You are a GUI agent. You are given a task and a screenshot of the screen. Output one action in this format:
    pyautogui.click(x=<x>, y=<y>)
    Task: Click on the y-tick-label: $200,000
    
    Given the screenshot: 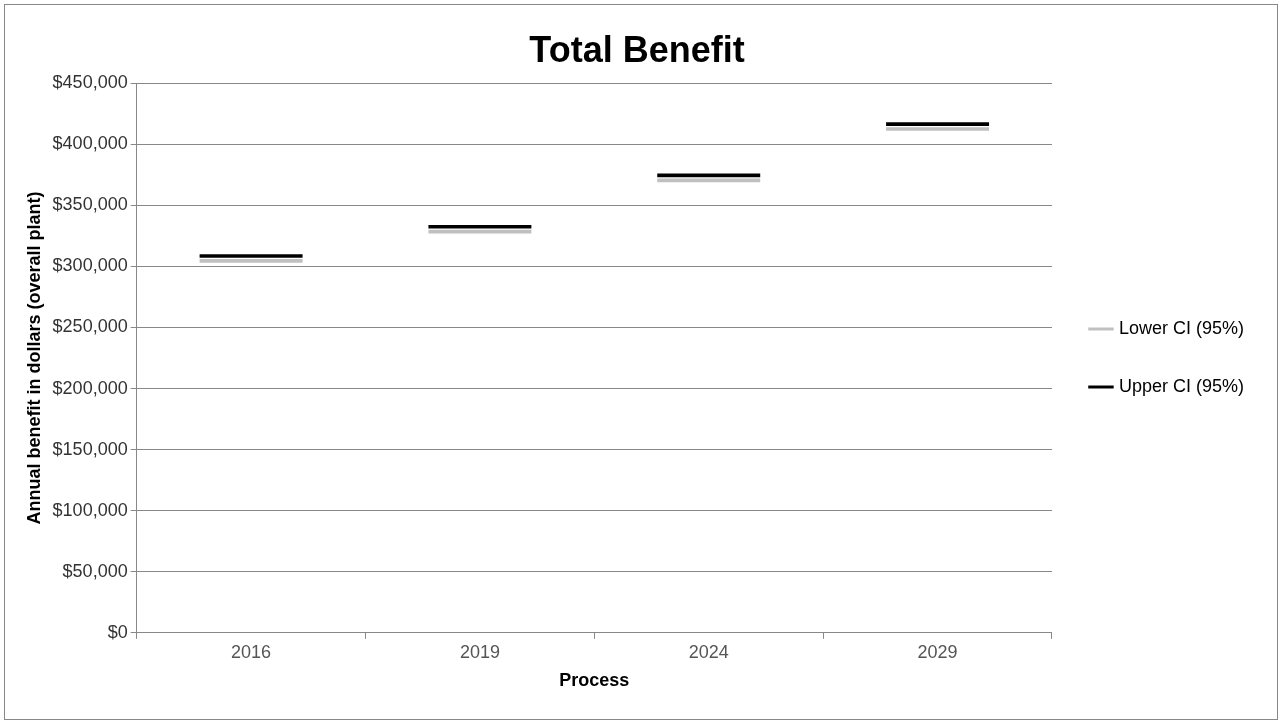 What is the action you would take?
    pyautogui.click(x=90, y=387)
    